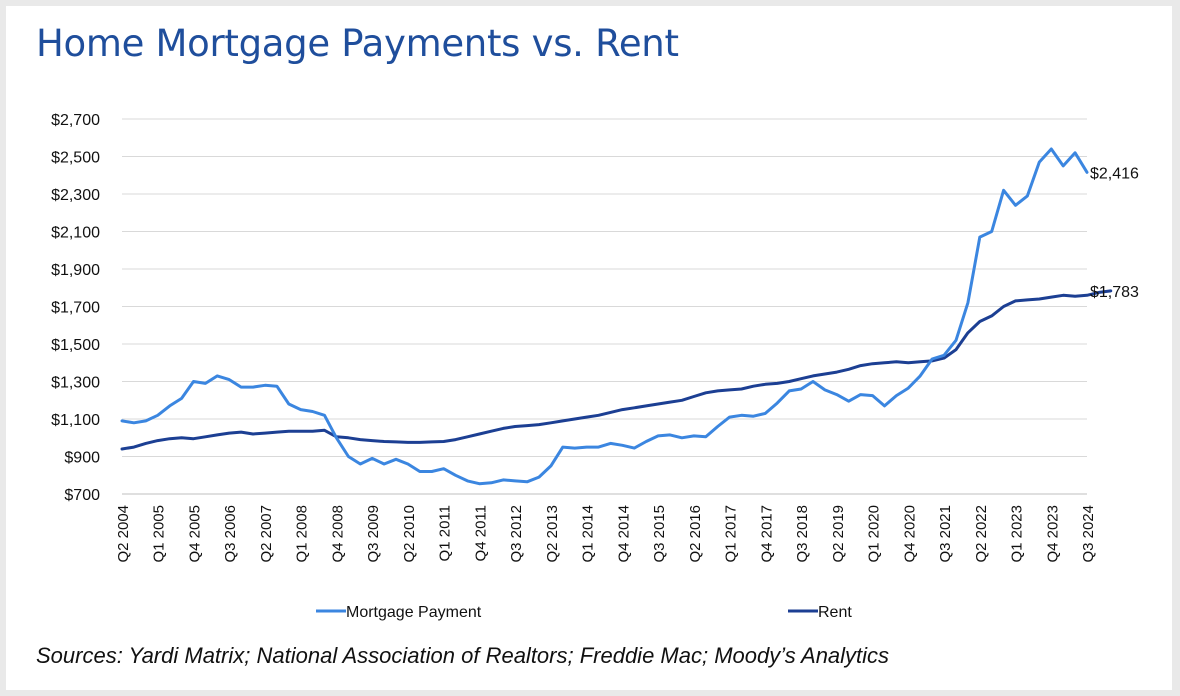  Describe the element at coordinates (337, 534) in the screenshot. I see `x-tick-label: Q4 2008` at that location.